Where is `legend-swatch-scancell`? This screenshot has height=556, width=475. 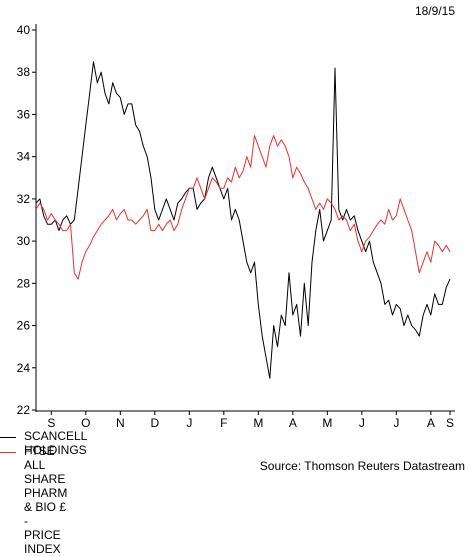 legend-swatch-scancell is located at coordinates (8, 437).